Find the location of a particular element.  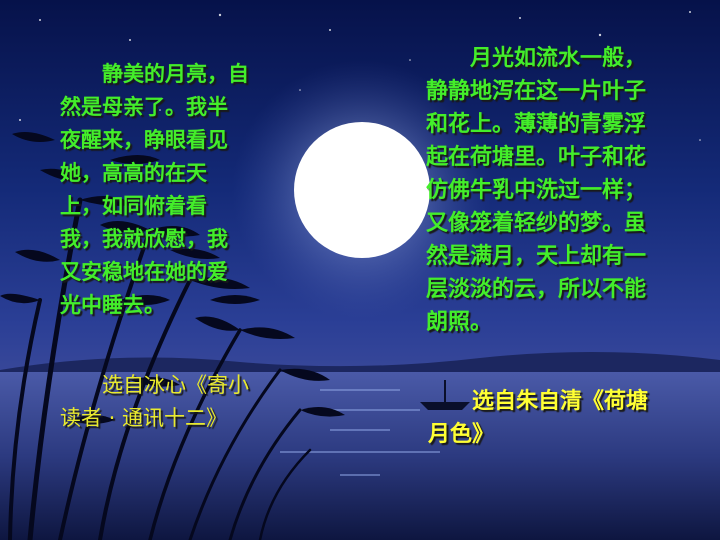

text-line: 然是满月，天上却有一 is located at coordinates (536, 256).